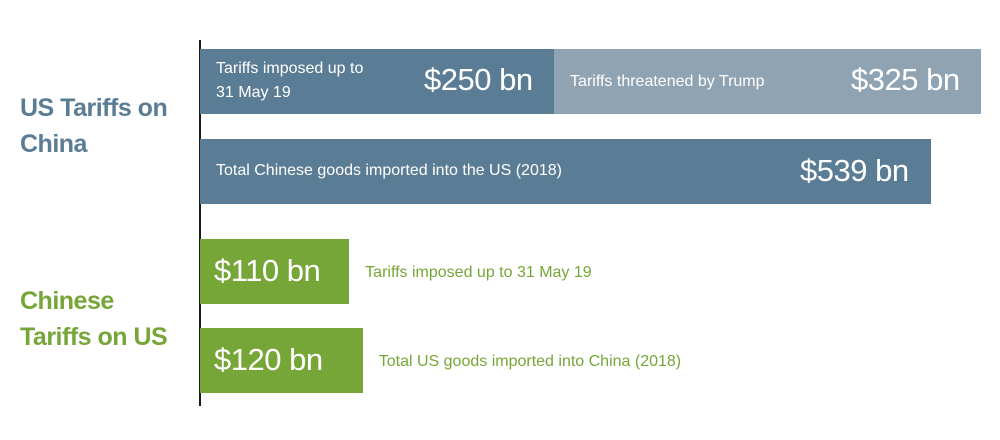 The height and width of the screenshot is (440, 1000). I want to click on bar-chinese-tariffs-imposed, so click(275, 271).